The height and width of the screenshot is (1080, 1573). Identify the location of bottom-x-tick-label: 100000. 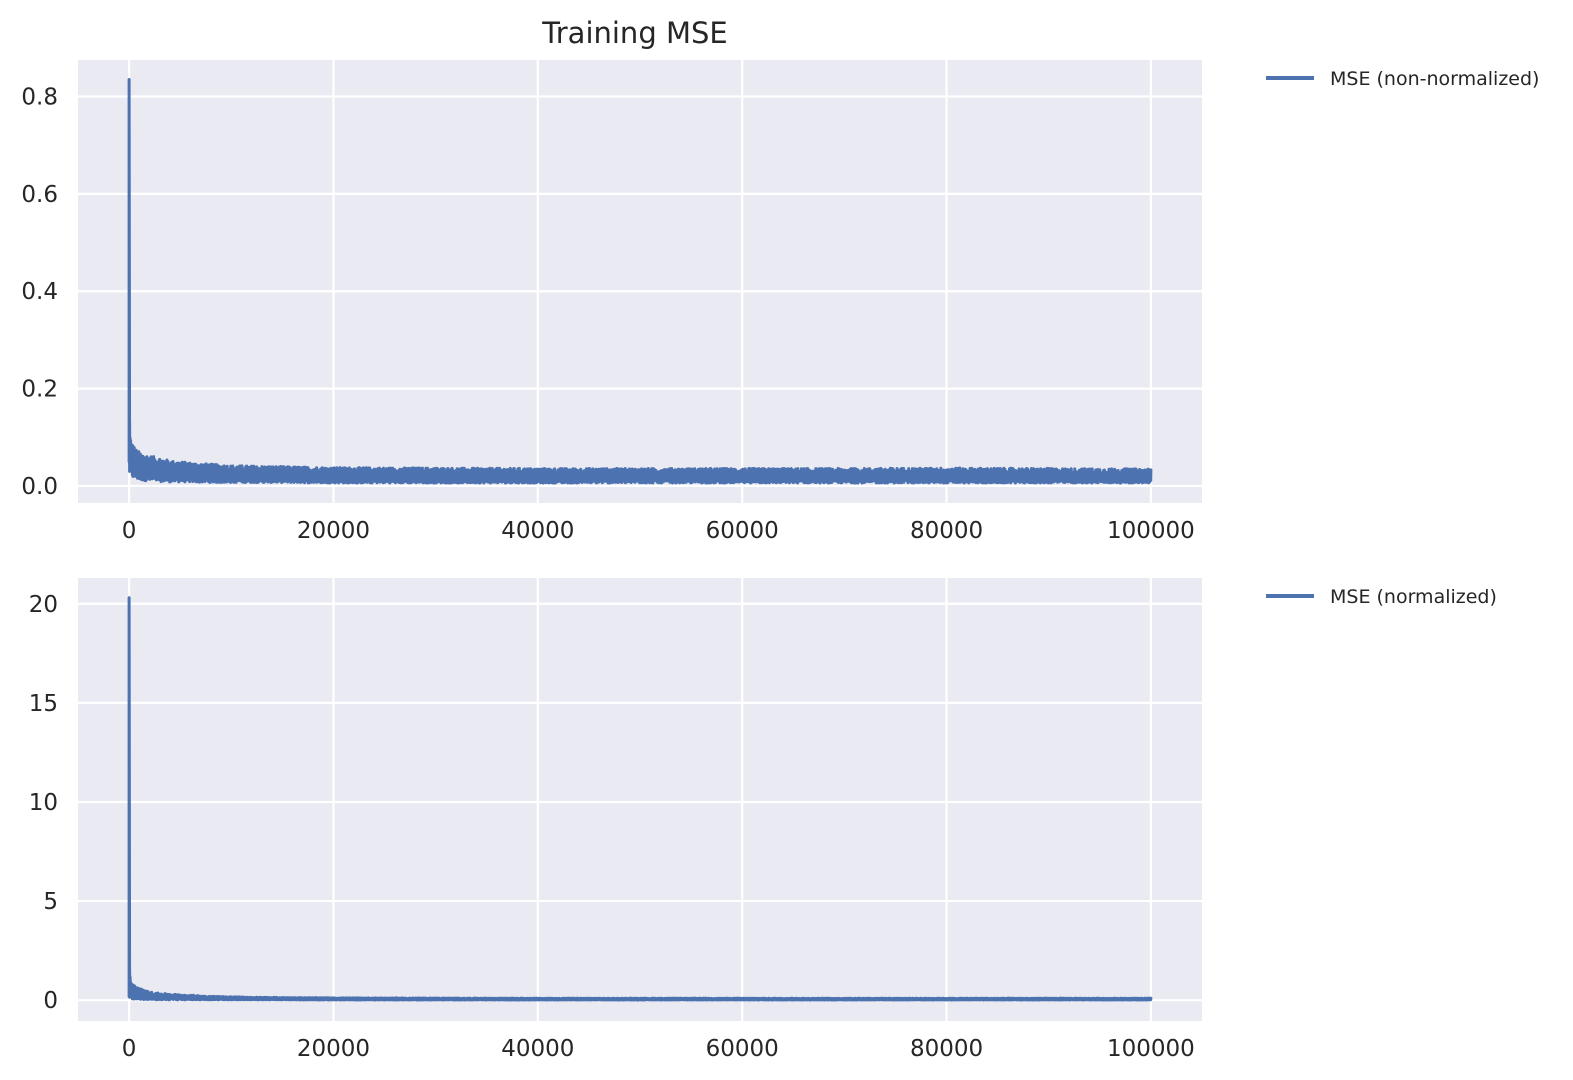
(1151, 1049).